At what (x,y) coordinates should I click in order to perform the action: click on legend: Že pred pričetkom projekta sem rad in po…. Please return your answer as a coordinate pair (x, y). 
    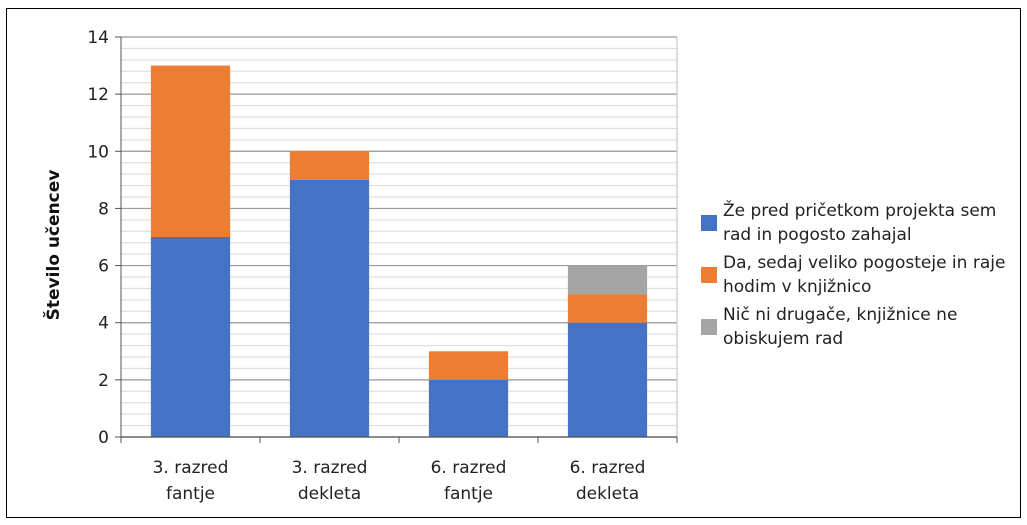
    Looking at the image, I should click on (864, 277).